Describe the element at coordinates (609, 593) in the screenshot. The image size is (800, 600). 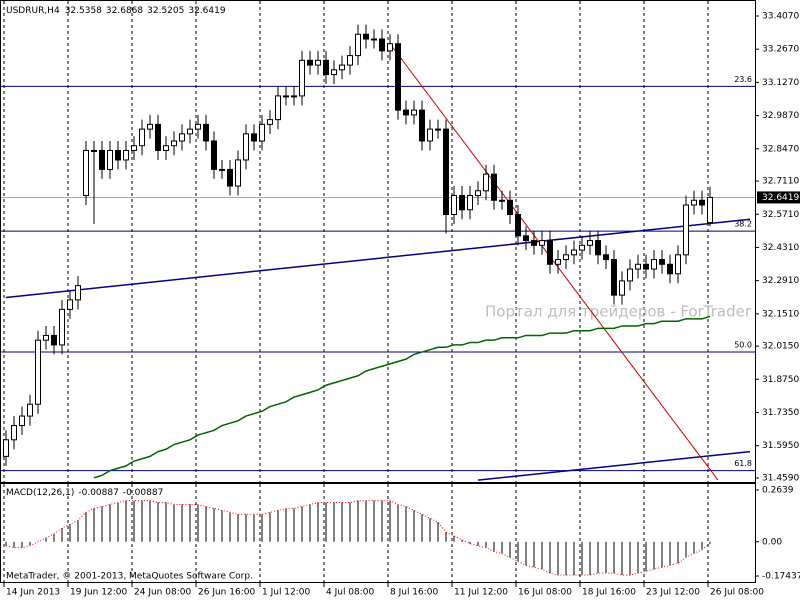
I see `x-tick-label: 18 Jul 16:00` at that location.